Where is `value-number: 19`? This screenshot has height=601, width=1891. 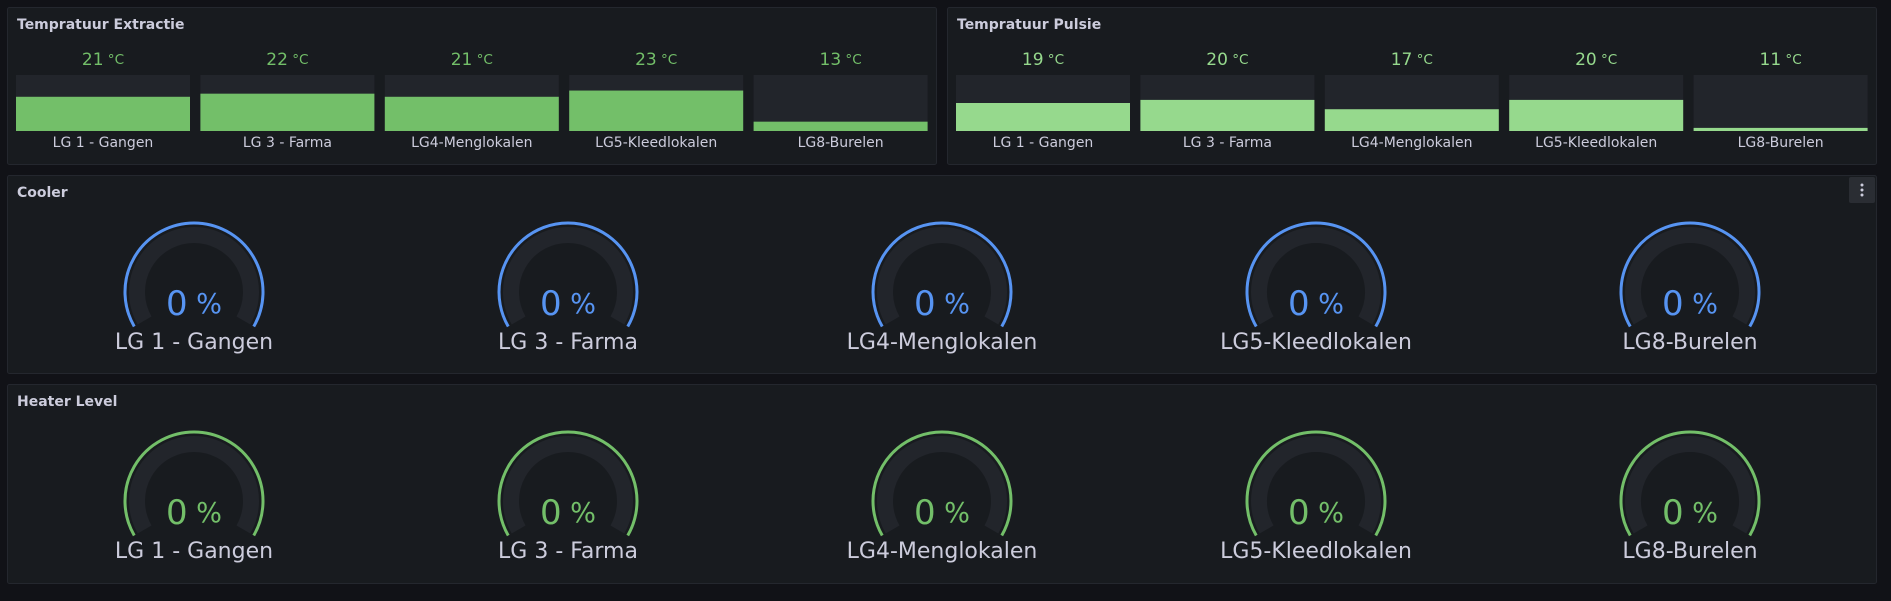 value-number: 19 is located at coordinates (1033, 60).